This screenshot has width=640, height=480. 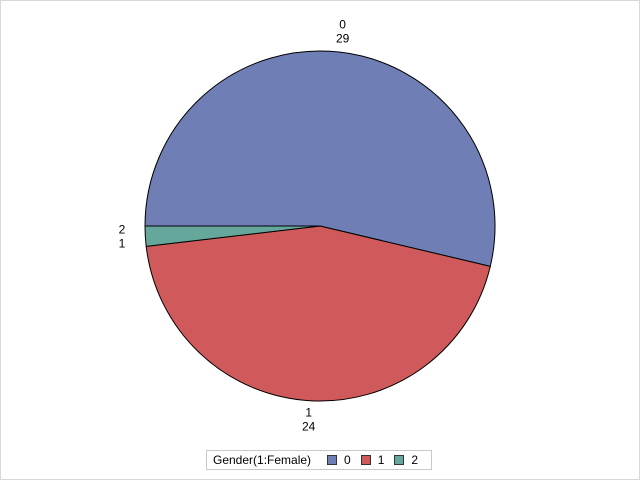 I want to click on legend-label-2: 2, so click(x=415, y=460).